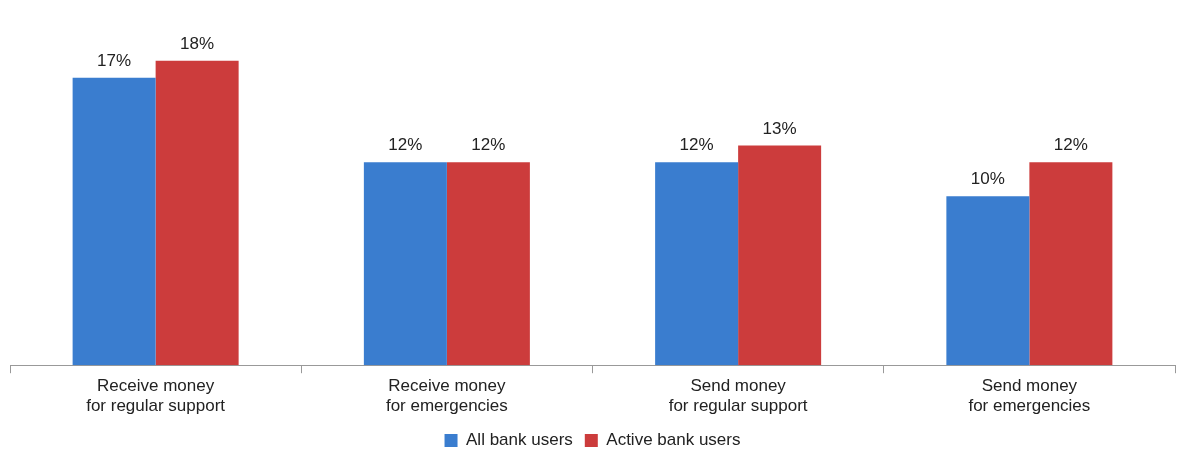 The height and width of the screenshot is (459, 1177). I want to click on x-tick-label: Send money for emergencies, so click(1029, 396).